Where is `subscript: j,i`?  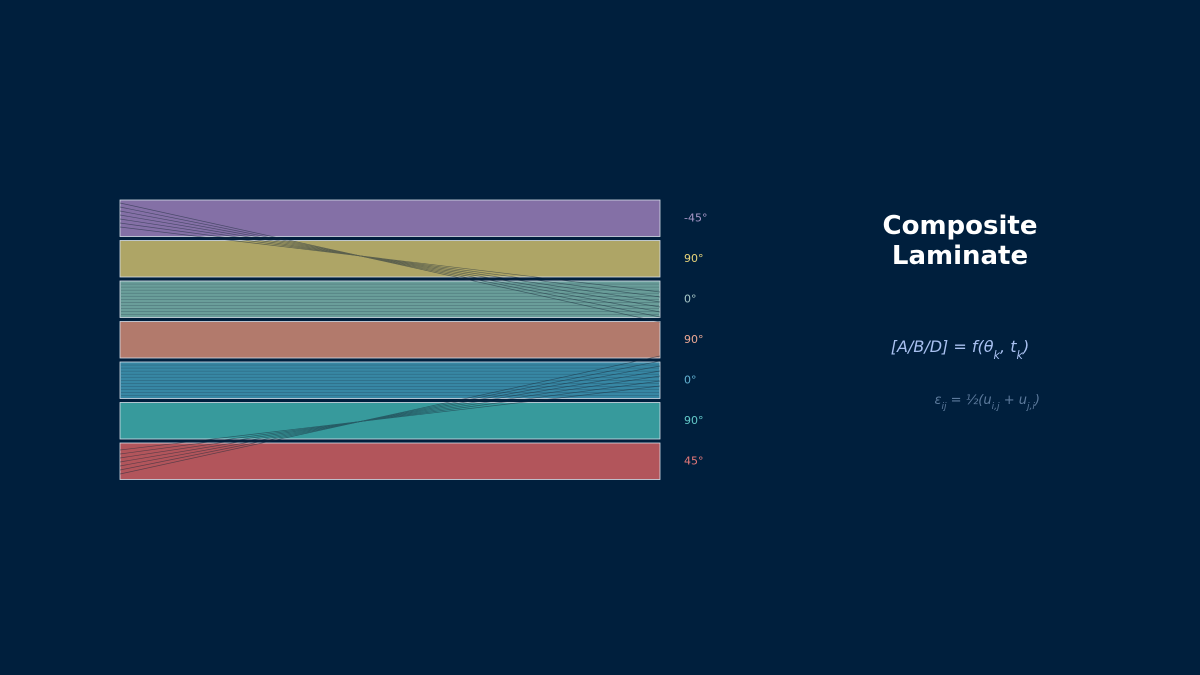 subscript: j,i is located at coordinates (1030, 407).